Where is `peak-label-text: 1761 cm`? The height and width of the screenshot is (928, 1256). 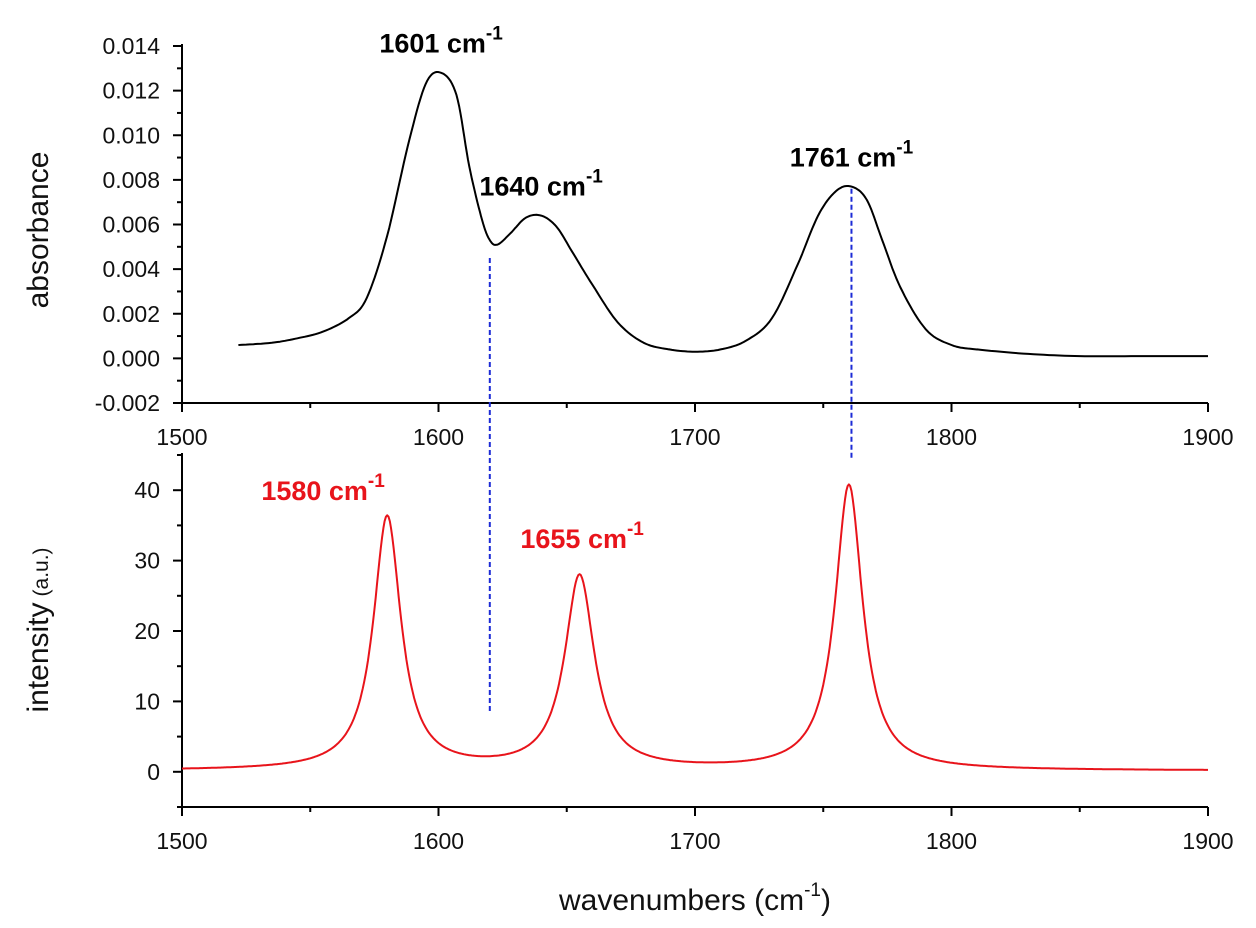 peak-label-text: 1761 cm is located at coordinates (843, 157).